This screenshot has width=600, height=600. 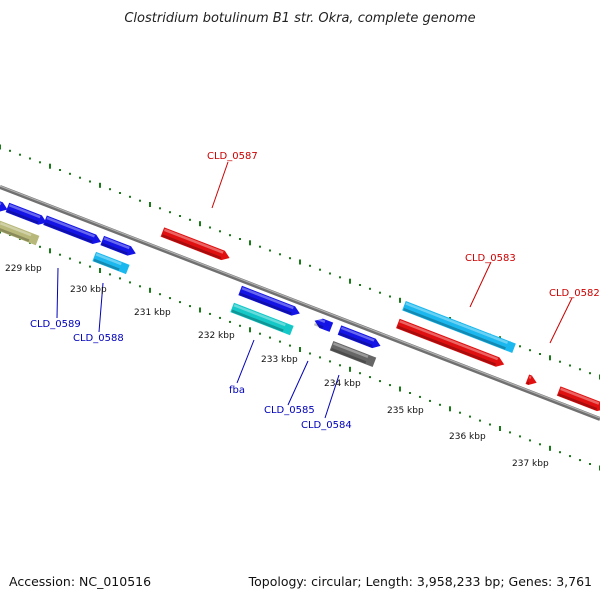 I want to click on kbp-label: 230 kbp, so click(x=88, y=290).